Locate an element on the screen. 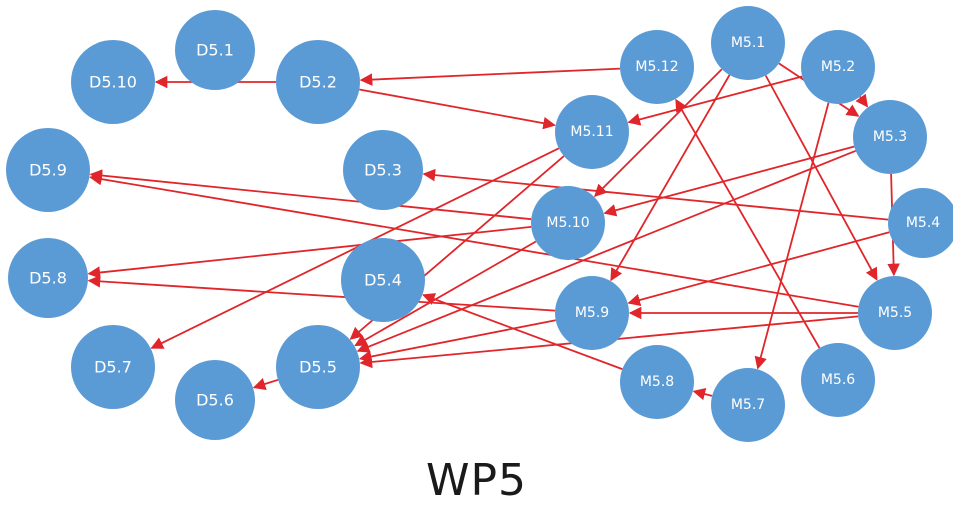  node-m5-2: M5.2 is located at coordinates (838, 67).